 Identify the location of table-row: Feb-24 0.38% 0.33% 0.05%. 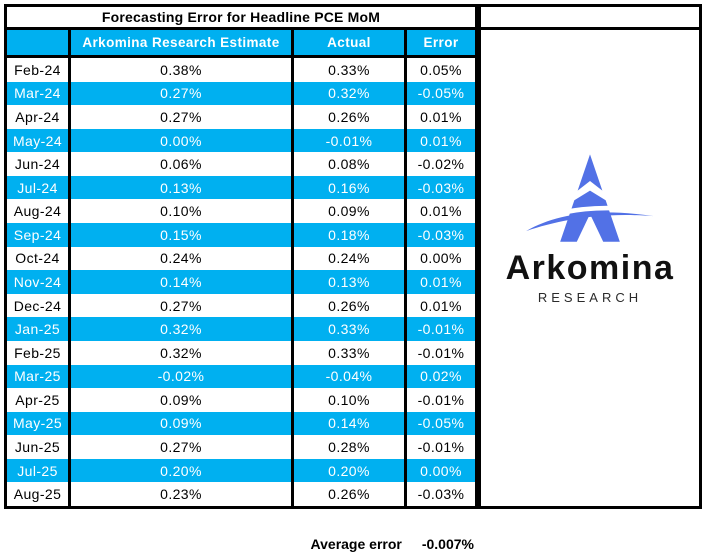
(241, 70).